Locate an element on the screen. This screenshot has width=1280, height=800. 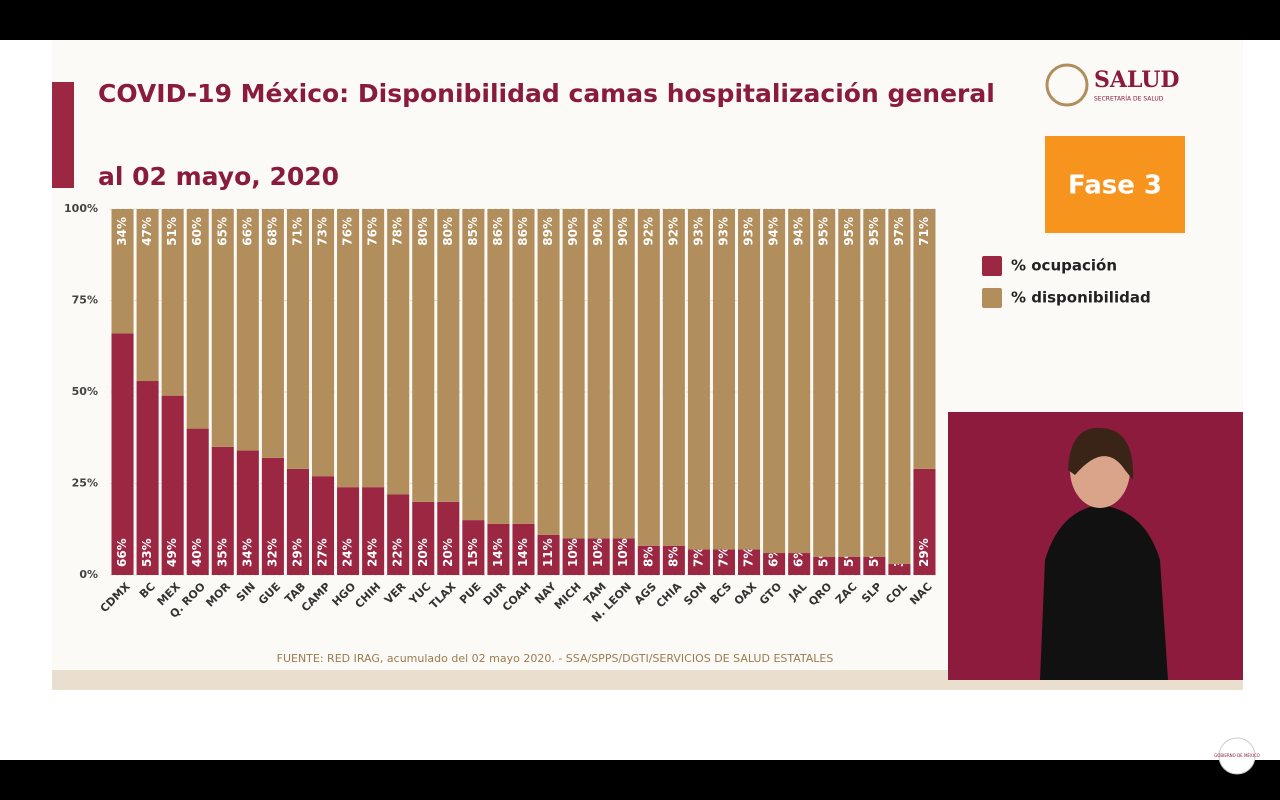
y-tick-label: 75% is located at coordinates (85, 300).